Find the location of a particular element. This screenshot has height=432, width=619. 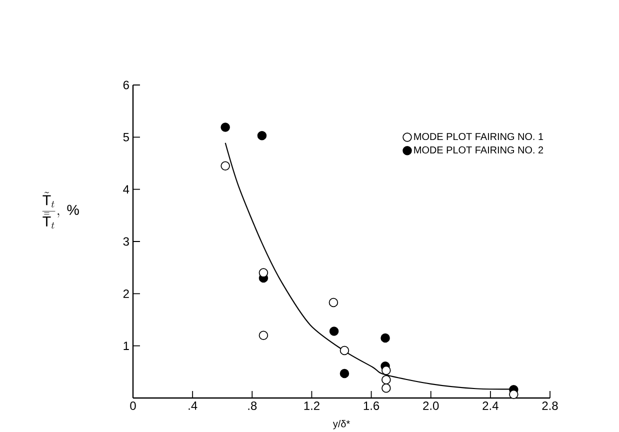

y-tick-label: 2 is located at coordinates (126, 293).